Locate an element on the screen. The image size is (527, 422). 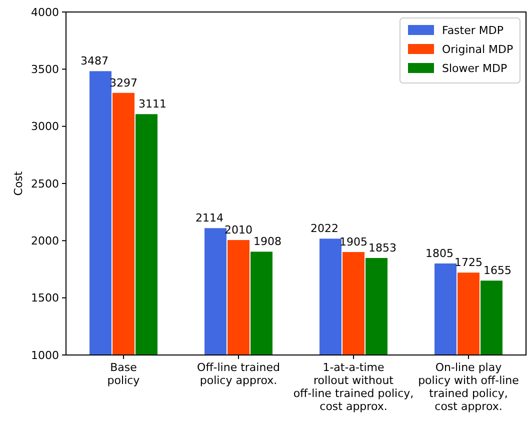
data-label: 2114 is located at coordinates (210, 218).